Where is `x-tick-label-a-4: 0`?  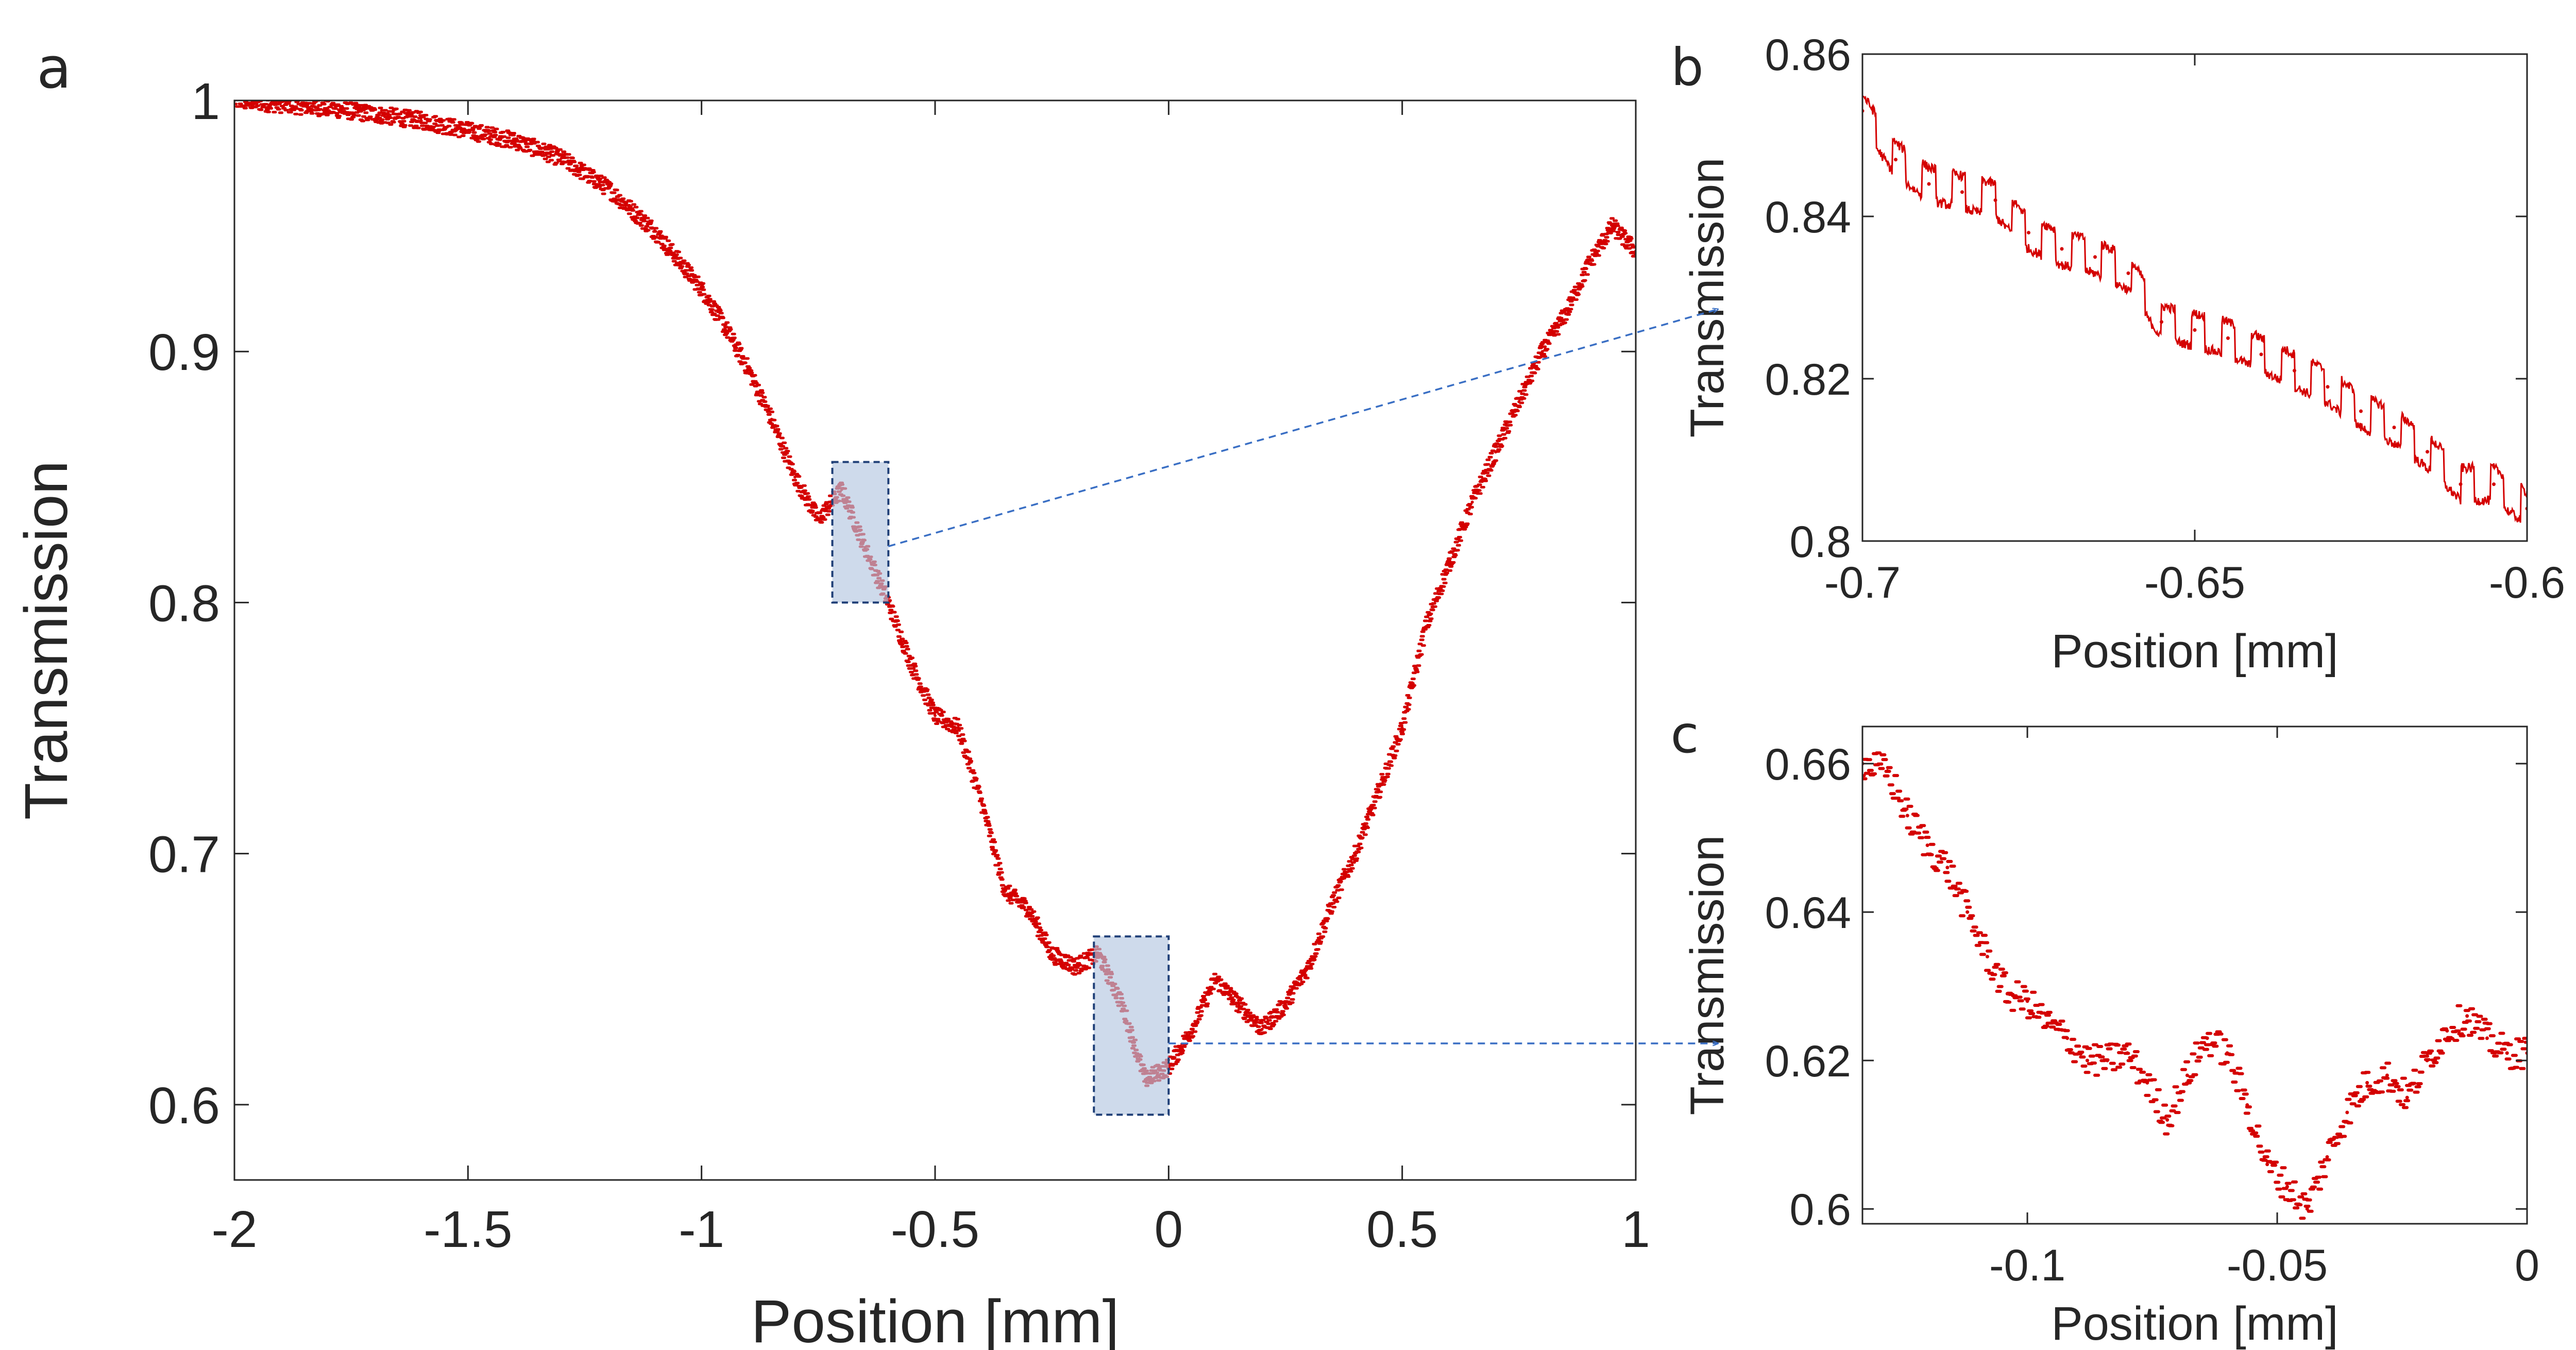
x-tick-label-a-4: 0 is located at coordinates (1169, 1229).